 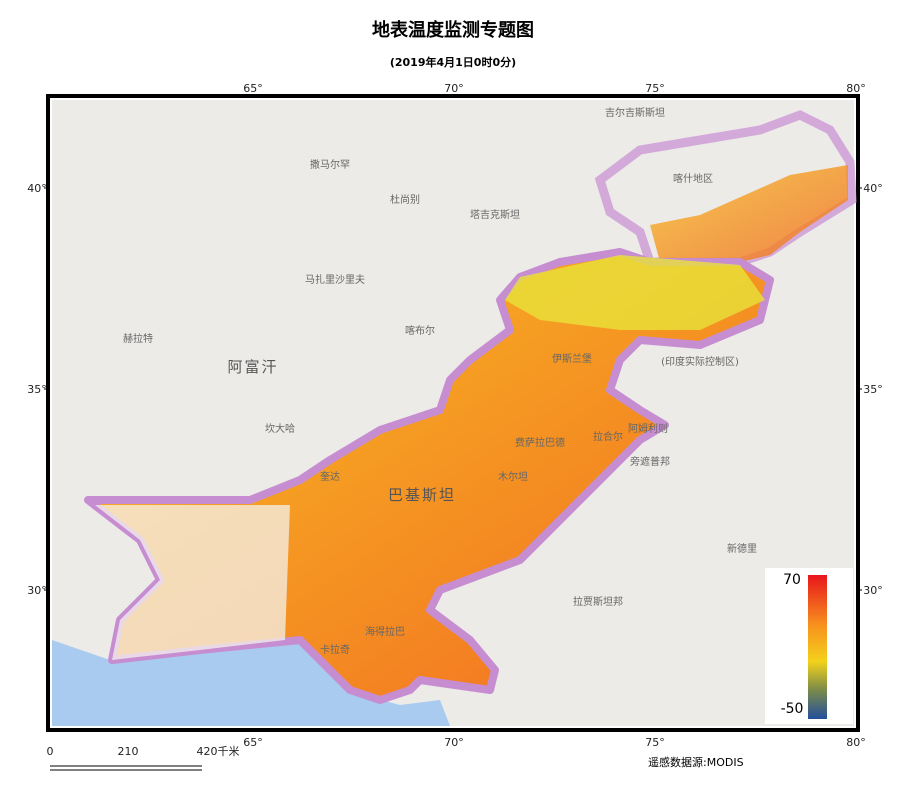 I want to click on place-label: 旁遮普邦, so click(x=650, y=461).